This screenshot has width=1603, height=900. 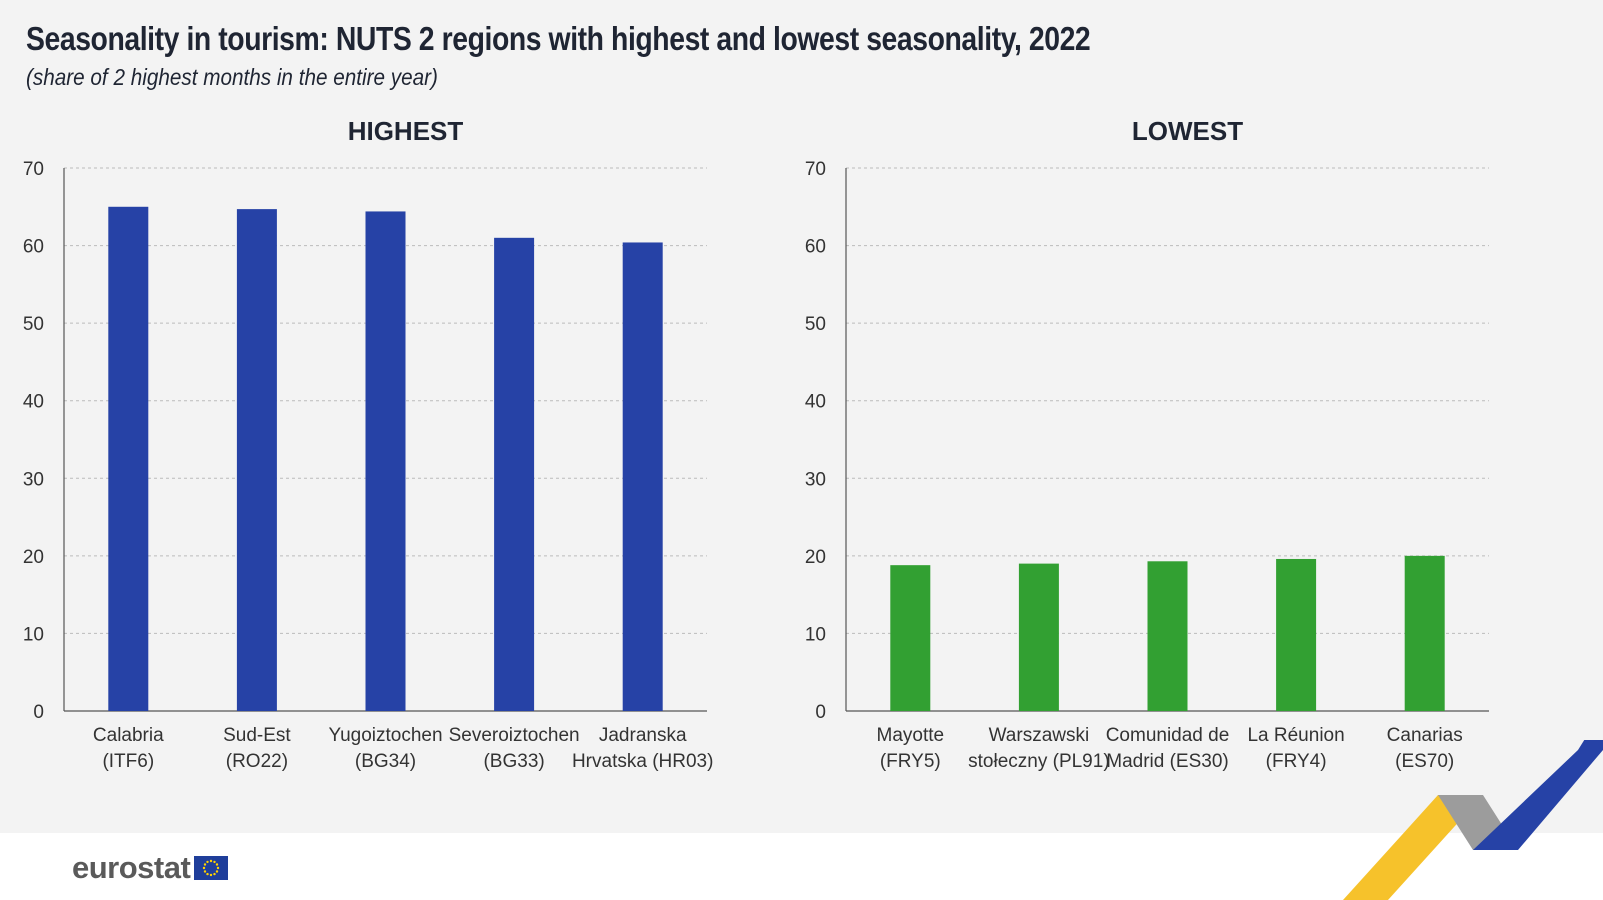 I want to click on highest-y-tick-label: 40, so click(x=33, y=402).